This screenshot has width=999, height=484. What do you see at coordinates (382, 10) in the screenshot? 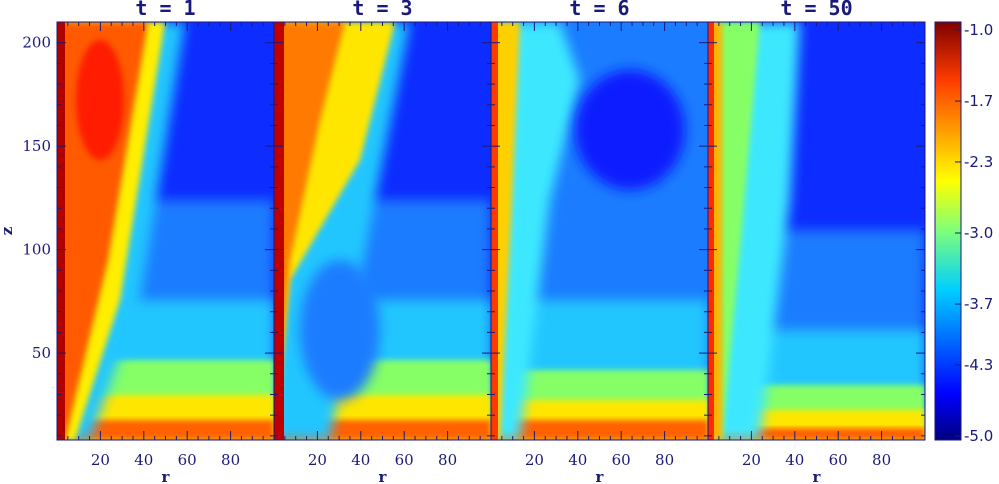
I see `panel-title: t = 3` at bounding box center [382, 10].